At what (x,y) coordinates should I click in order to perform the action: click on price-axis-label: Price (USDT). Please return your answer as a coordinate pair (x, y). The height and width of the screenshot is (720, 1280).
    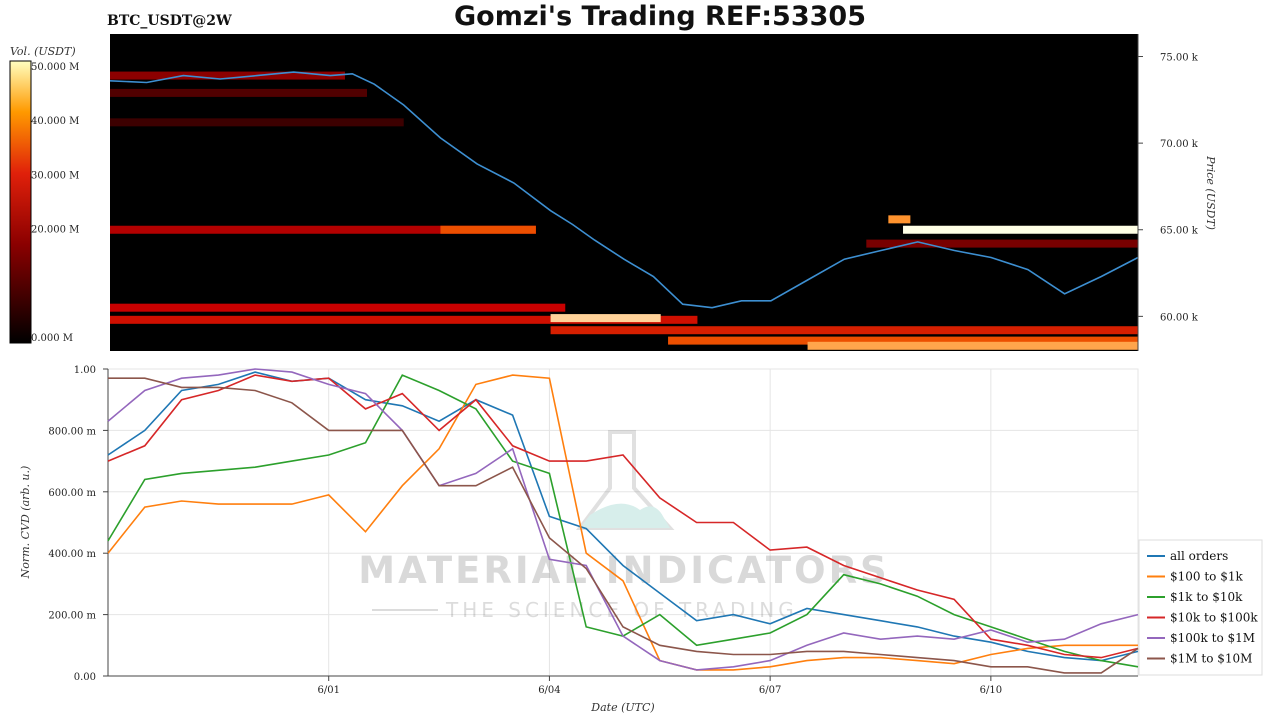
    Looking at the image, I should click on (1210, 192).